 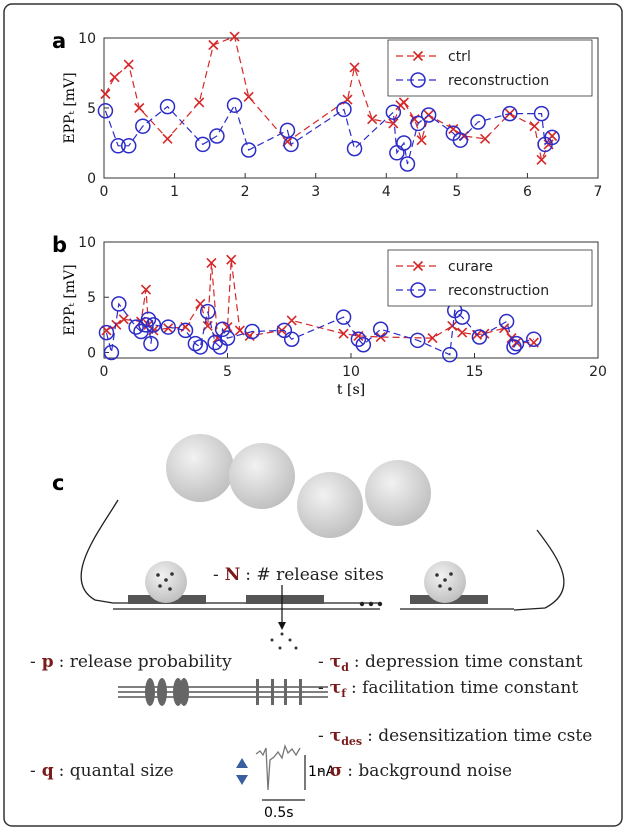 I want to click on y-tick-label: 0, so click(x=91, y=179).